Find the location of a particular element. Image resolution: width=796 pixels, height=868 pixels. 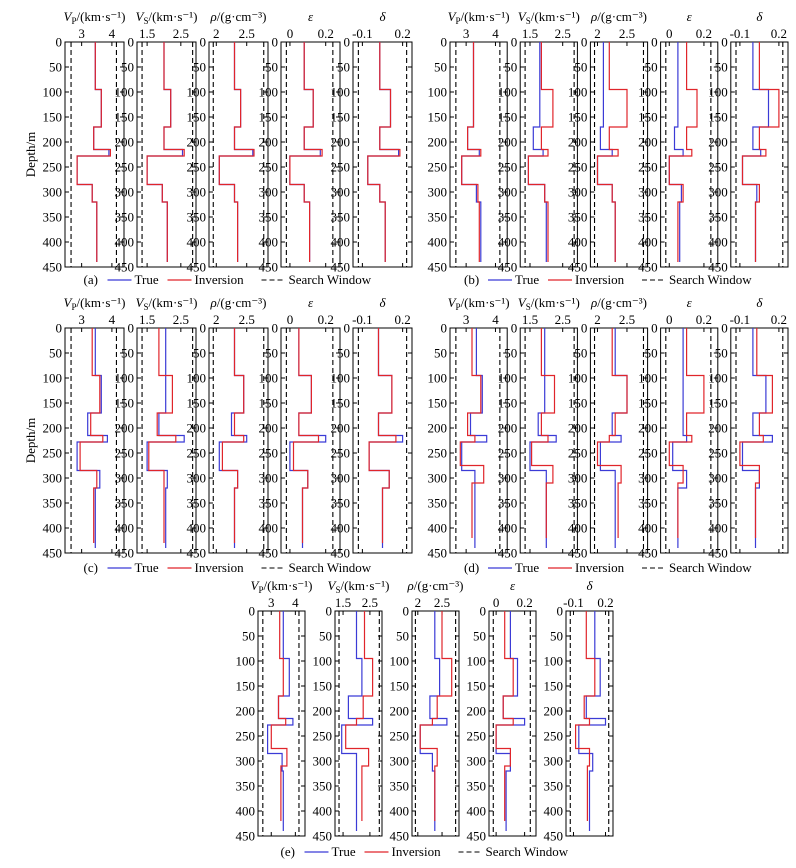

panel-label: (b) is located at coordinates (471, 279).